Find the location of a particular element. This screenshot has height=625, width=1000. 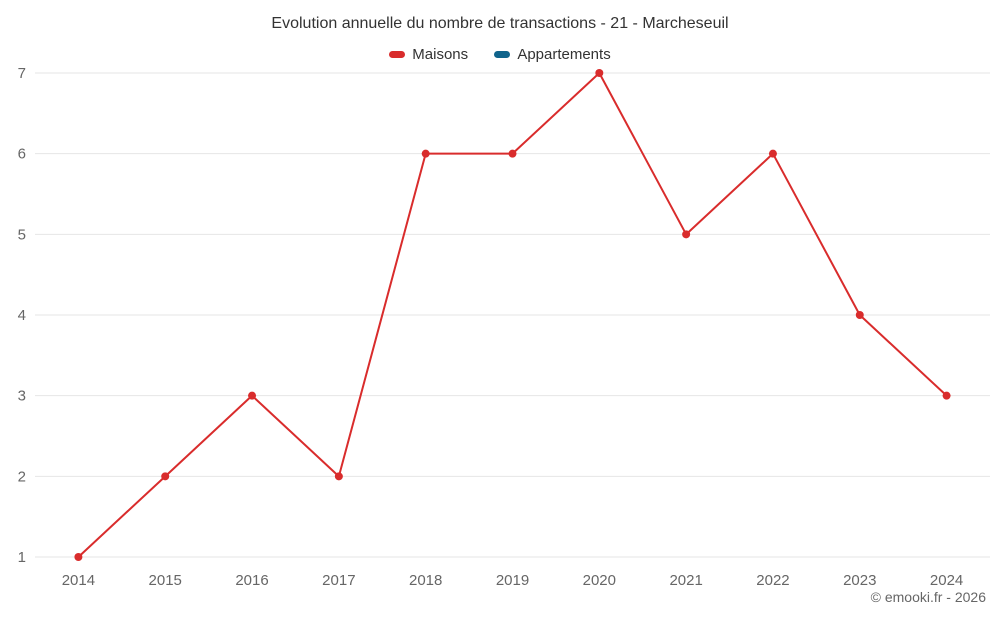

x-tick-label: 2023 is located at coordinates (859, 580).